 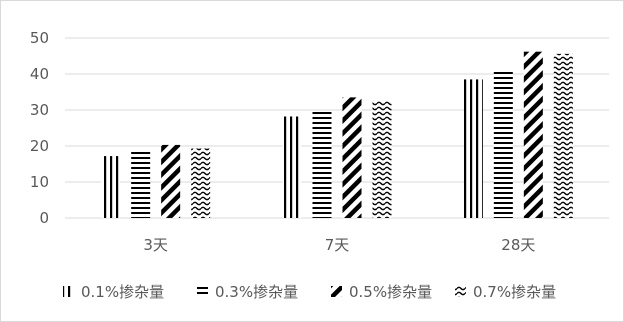 I want to click on y-tick-label: 20, so click(x=39, y=146).